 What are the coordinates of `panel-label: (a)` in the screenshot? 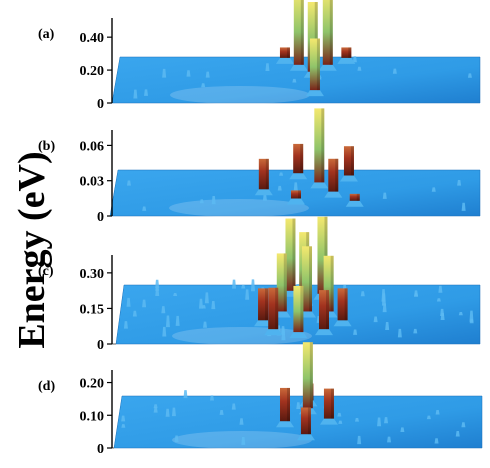 It's located at (46, 34).